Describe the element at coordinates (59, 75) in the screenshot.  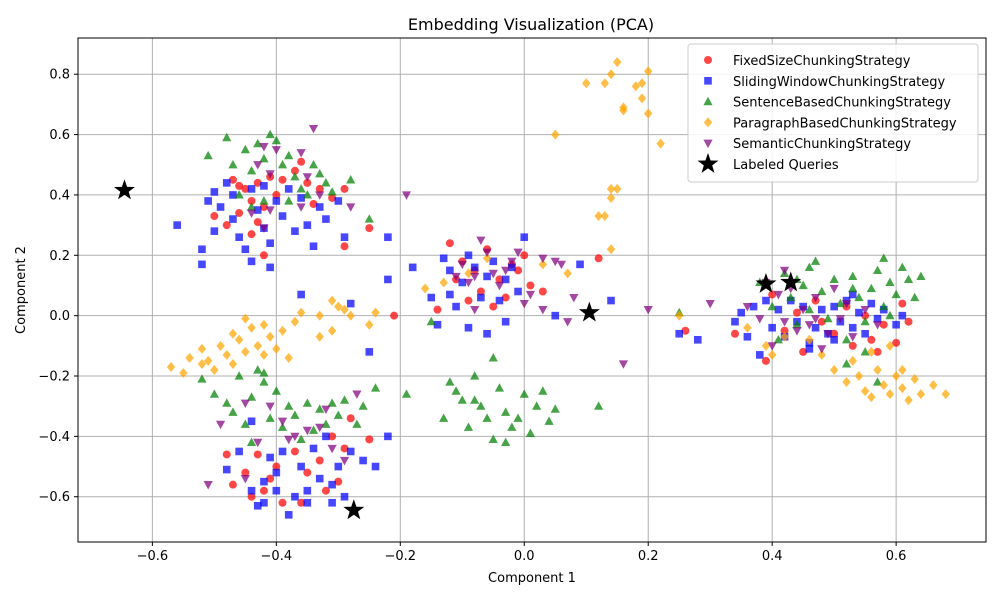
I see `y-tick-label: 0.8` at that location.